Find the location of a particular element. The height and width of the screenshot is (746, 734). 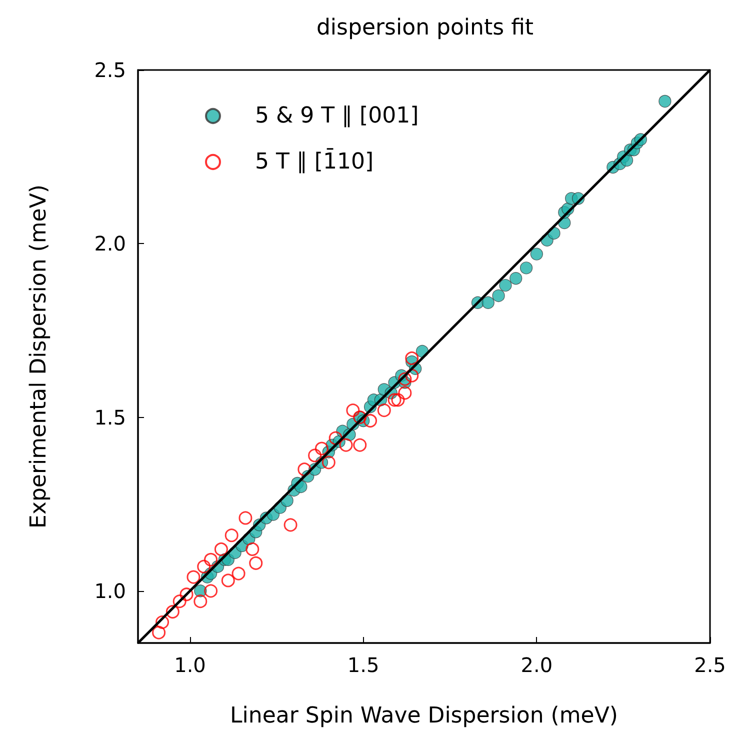

x-tick-label: 2.0 is located at coordinates (536, 665).